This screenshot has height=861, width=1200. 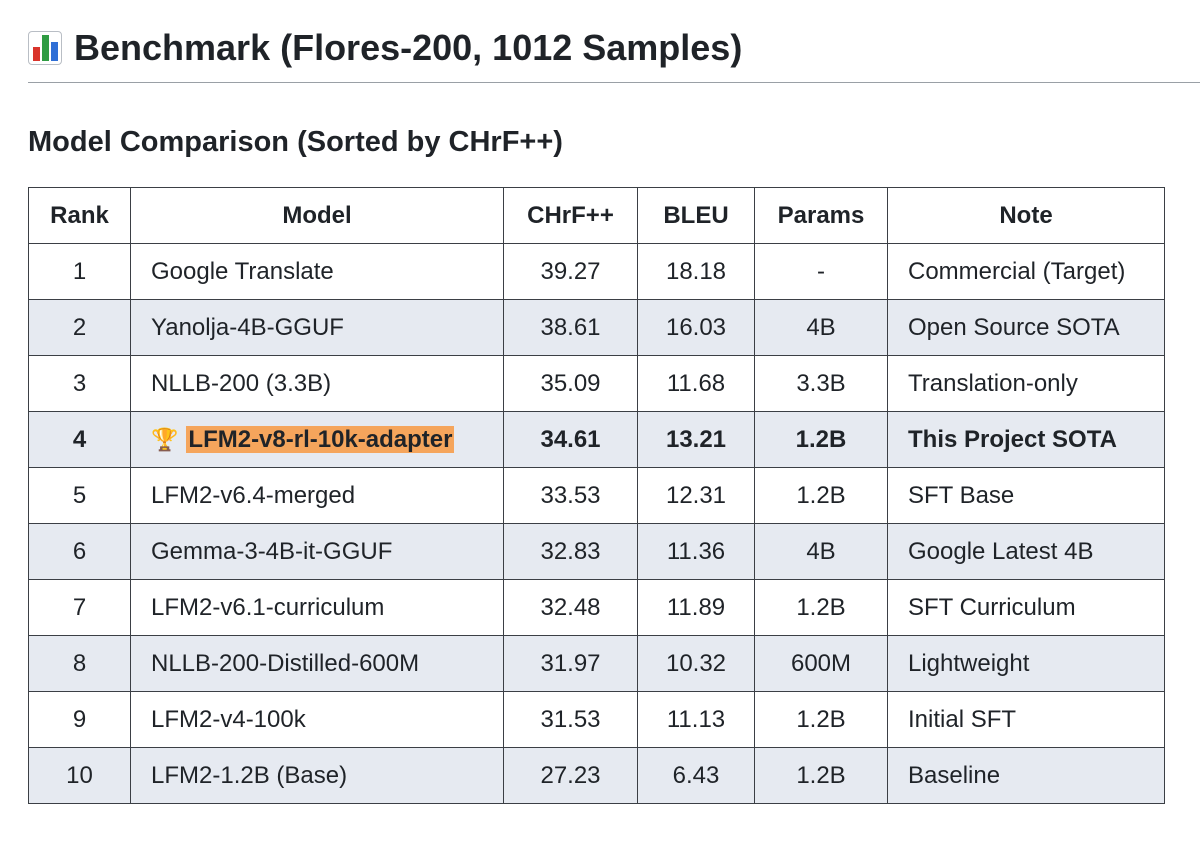 I want to click on cell-bleu: 11.68, so click(x=696, y=383).